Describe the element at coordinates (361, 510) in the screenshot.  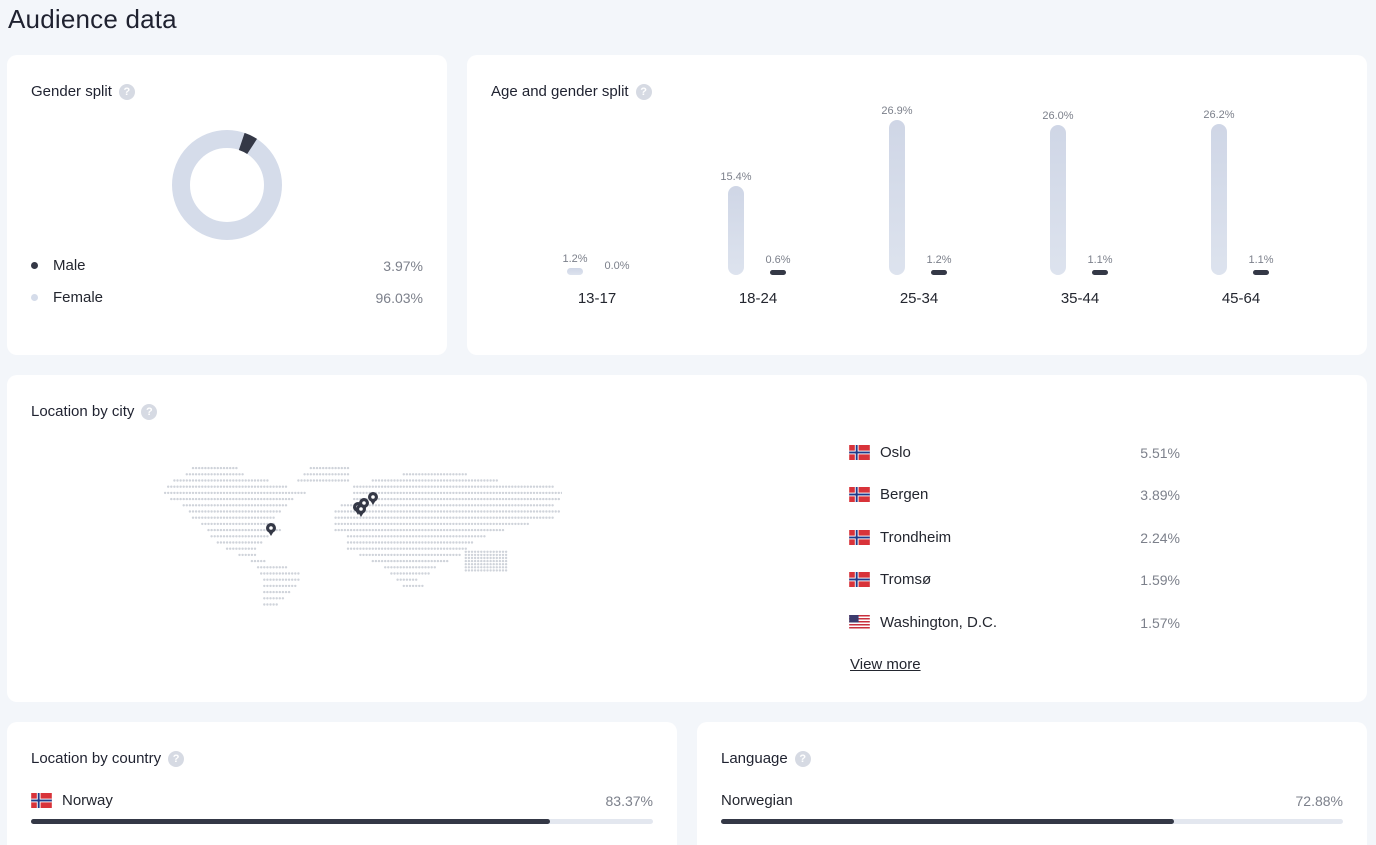
I see `map-pin-icon` at that location.